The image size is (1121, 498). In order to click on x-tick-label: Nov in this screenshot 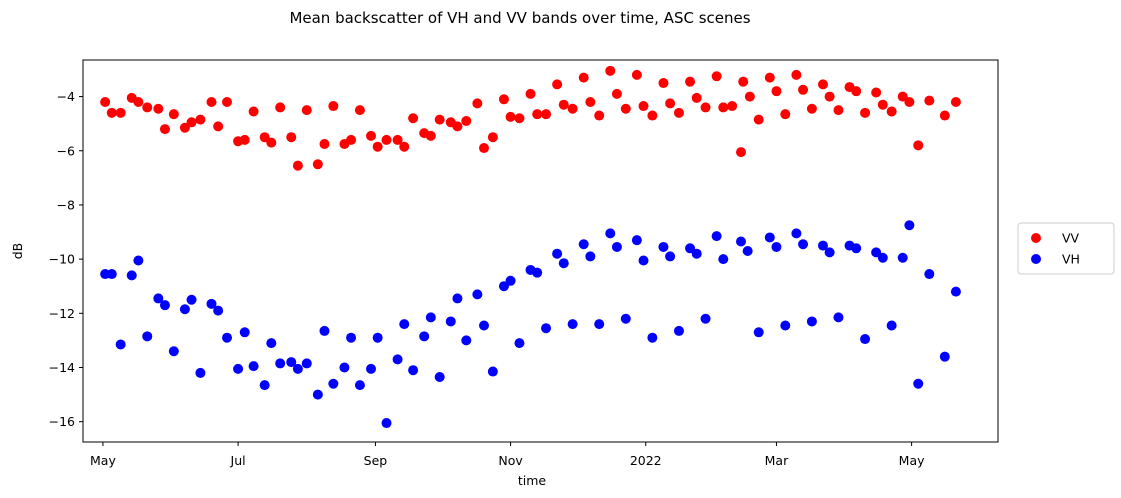, I will do `click(510, 460)`.